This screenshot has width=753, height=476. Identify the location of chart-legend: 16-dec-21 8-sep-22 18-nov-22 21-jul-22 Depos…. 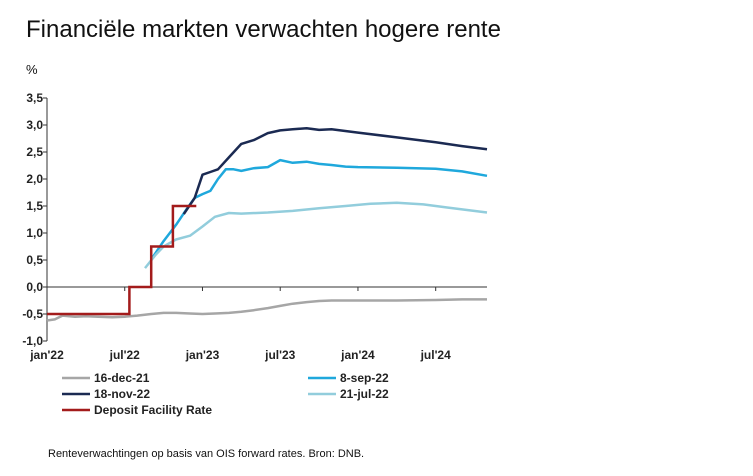
(225, 394).